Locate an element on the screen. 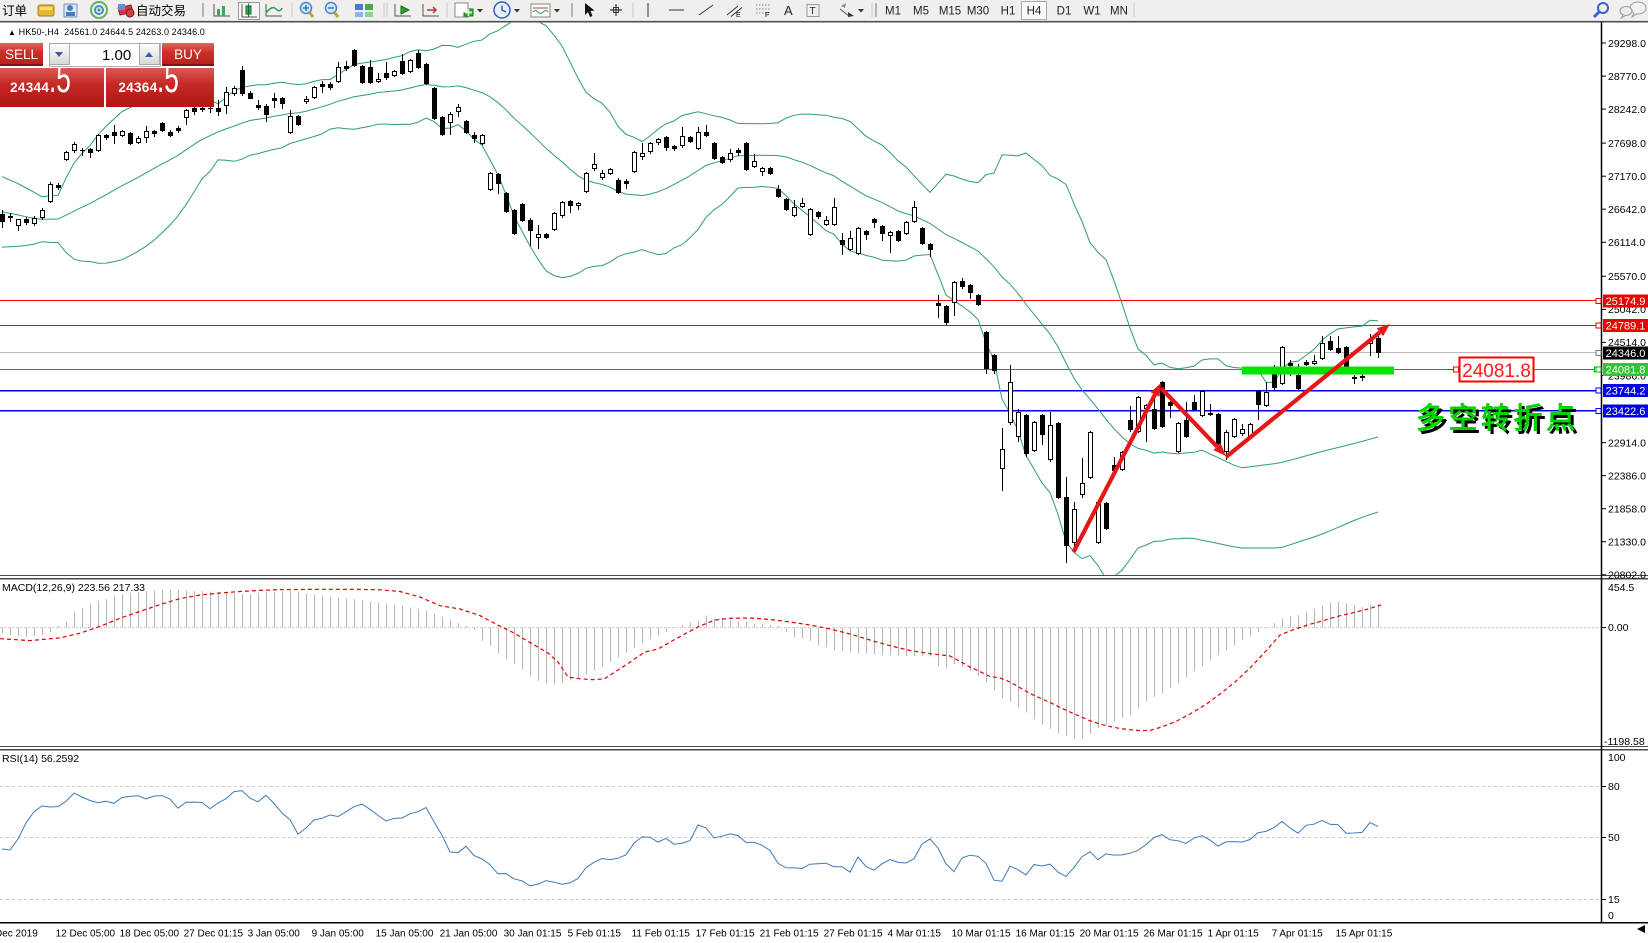 The image size is (1648, 943). svg-text: 26642.0 is located at coordinates (1627, 210).